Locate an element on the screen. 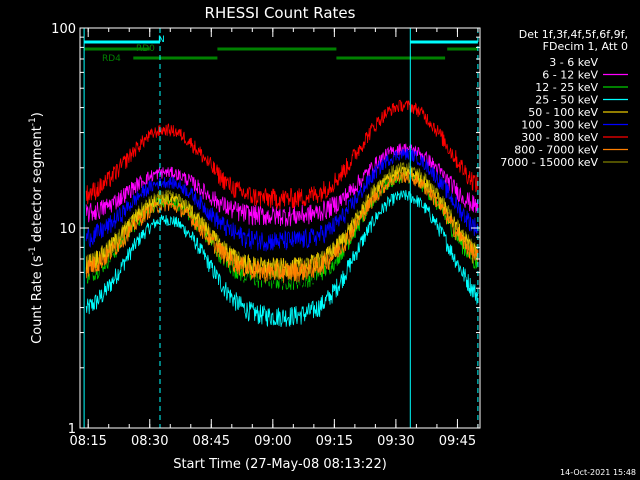 The image size is (640, 480). y-axis-label-mid: detector segment is located at coordinates (37, 186).